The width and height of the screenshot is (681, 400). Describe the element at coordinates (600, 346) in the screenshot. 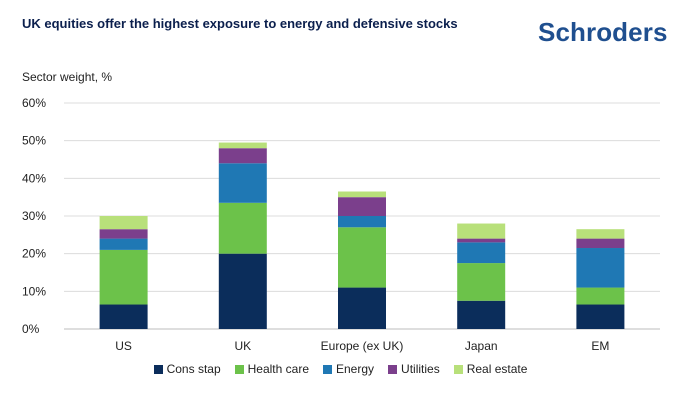

I see `x-tick-label: EM` at that location.